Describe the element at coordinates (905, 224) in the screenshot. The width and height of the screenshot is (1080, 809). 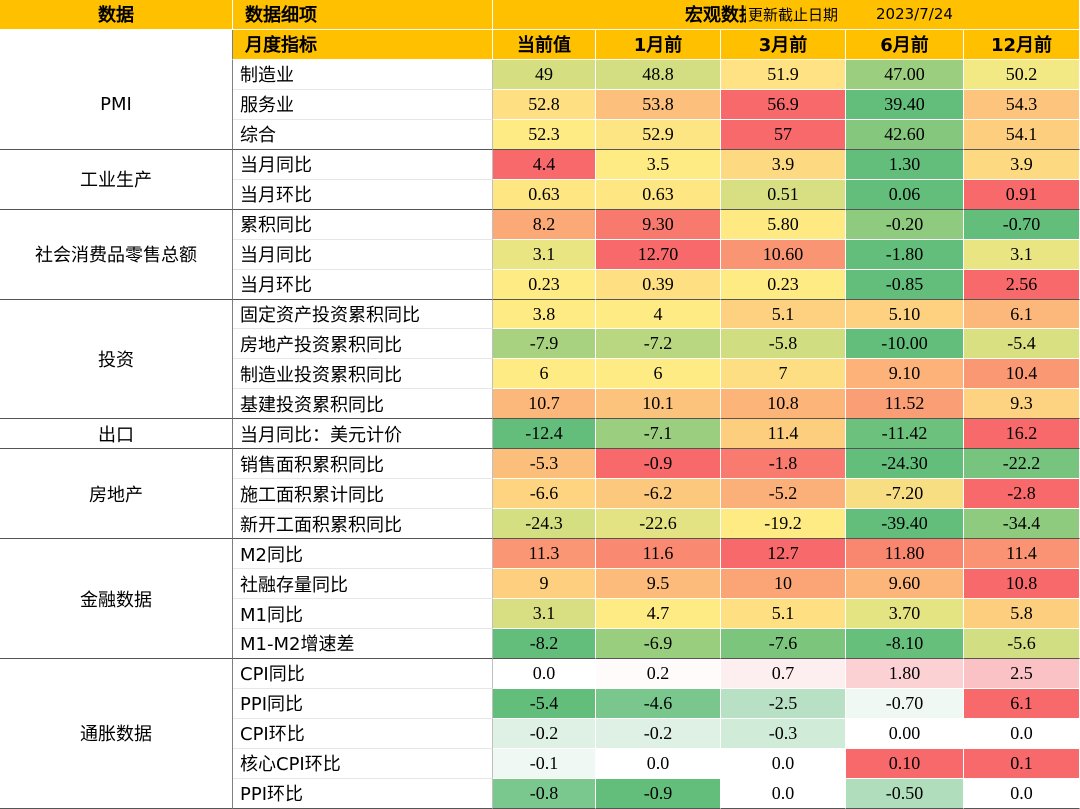
I see `value-cell-6m: -0.20` at that location.